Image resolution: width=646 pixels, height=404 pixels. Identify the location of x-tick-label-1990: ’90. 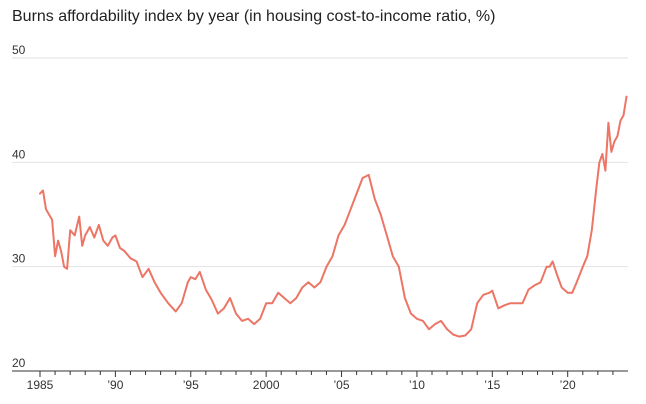
(115, 385).